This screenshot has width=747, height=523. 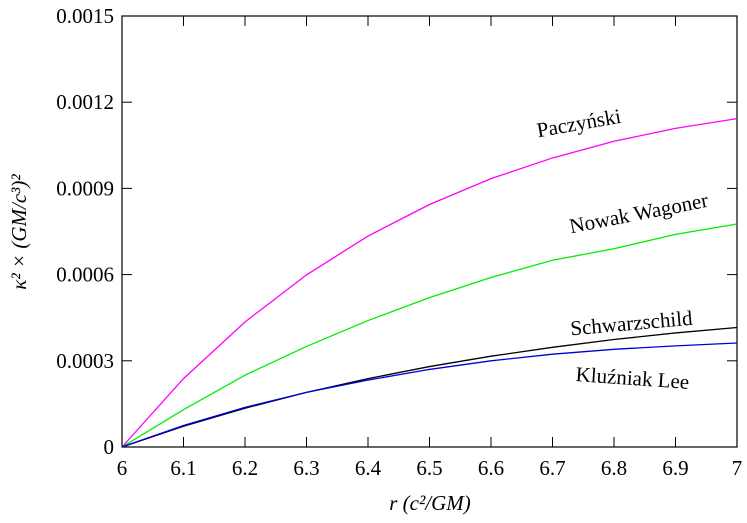 What do you see at coordinates (19, 232) in the screenshot?
I see `y-axis-label: κ² × (GM/c³)²` at bounding box center [19, 232].